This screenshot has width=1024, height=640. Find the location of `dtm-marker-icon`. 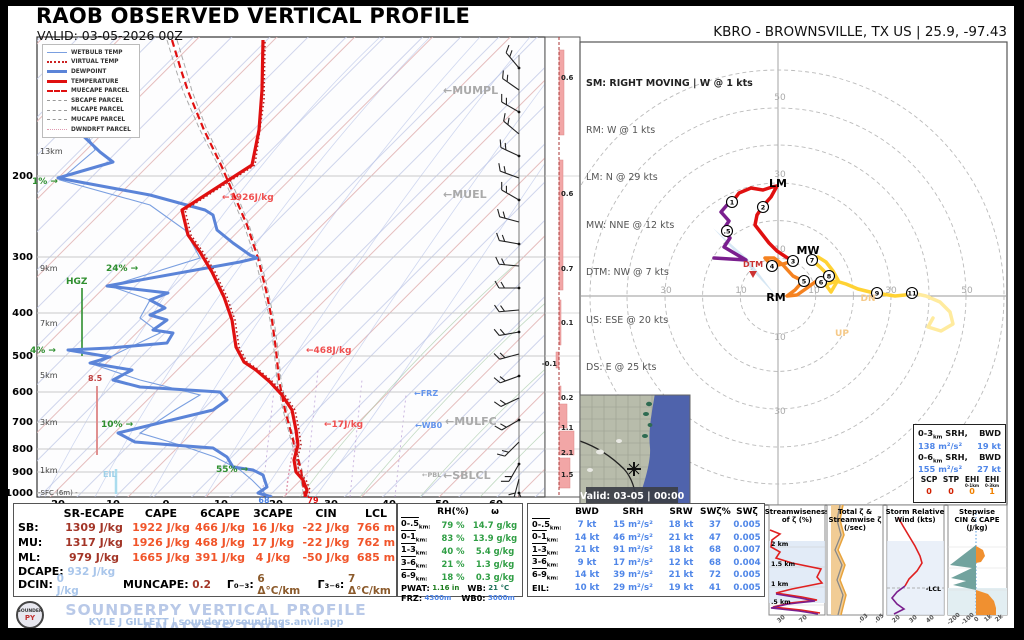

dtm-marker-icon is located at coordinates (753, 274).